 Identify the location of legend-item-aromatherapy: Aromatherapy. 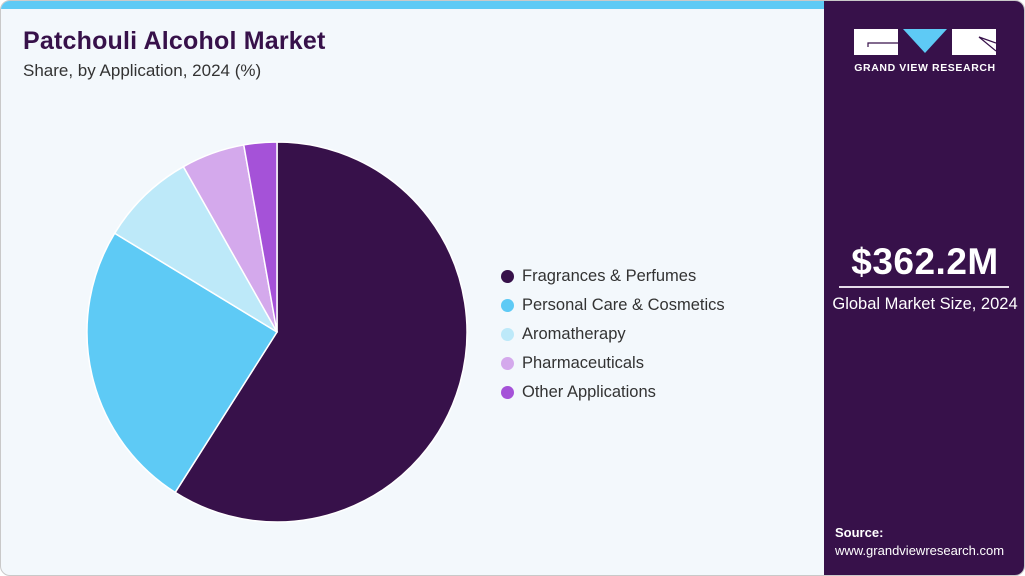
(613, 334).